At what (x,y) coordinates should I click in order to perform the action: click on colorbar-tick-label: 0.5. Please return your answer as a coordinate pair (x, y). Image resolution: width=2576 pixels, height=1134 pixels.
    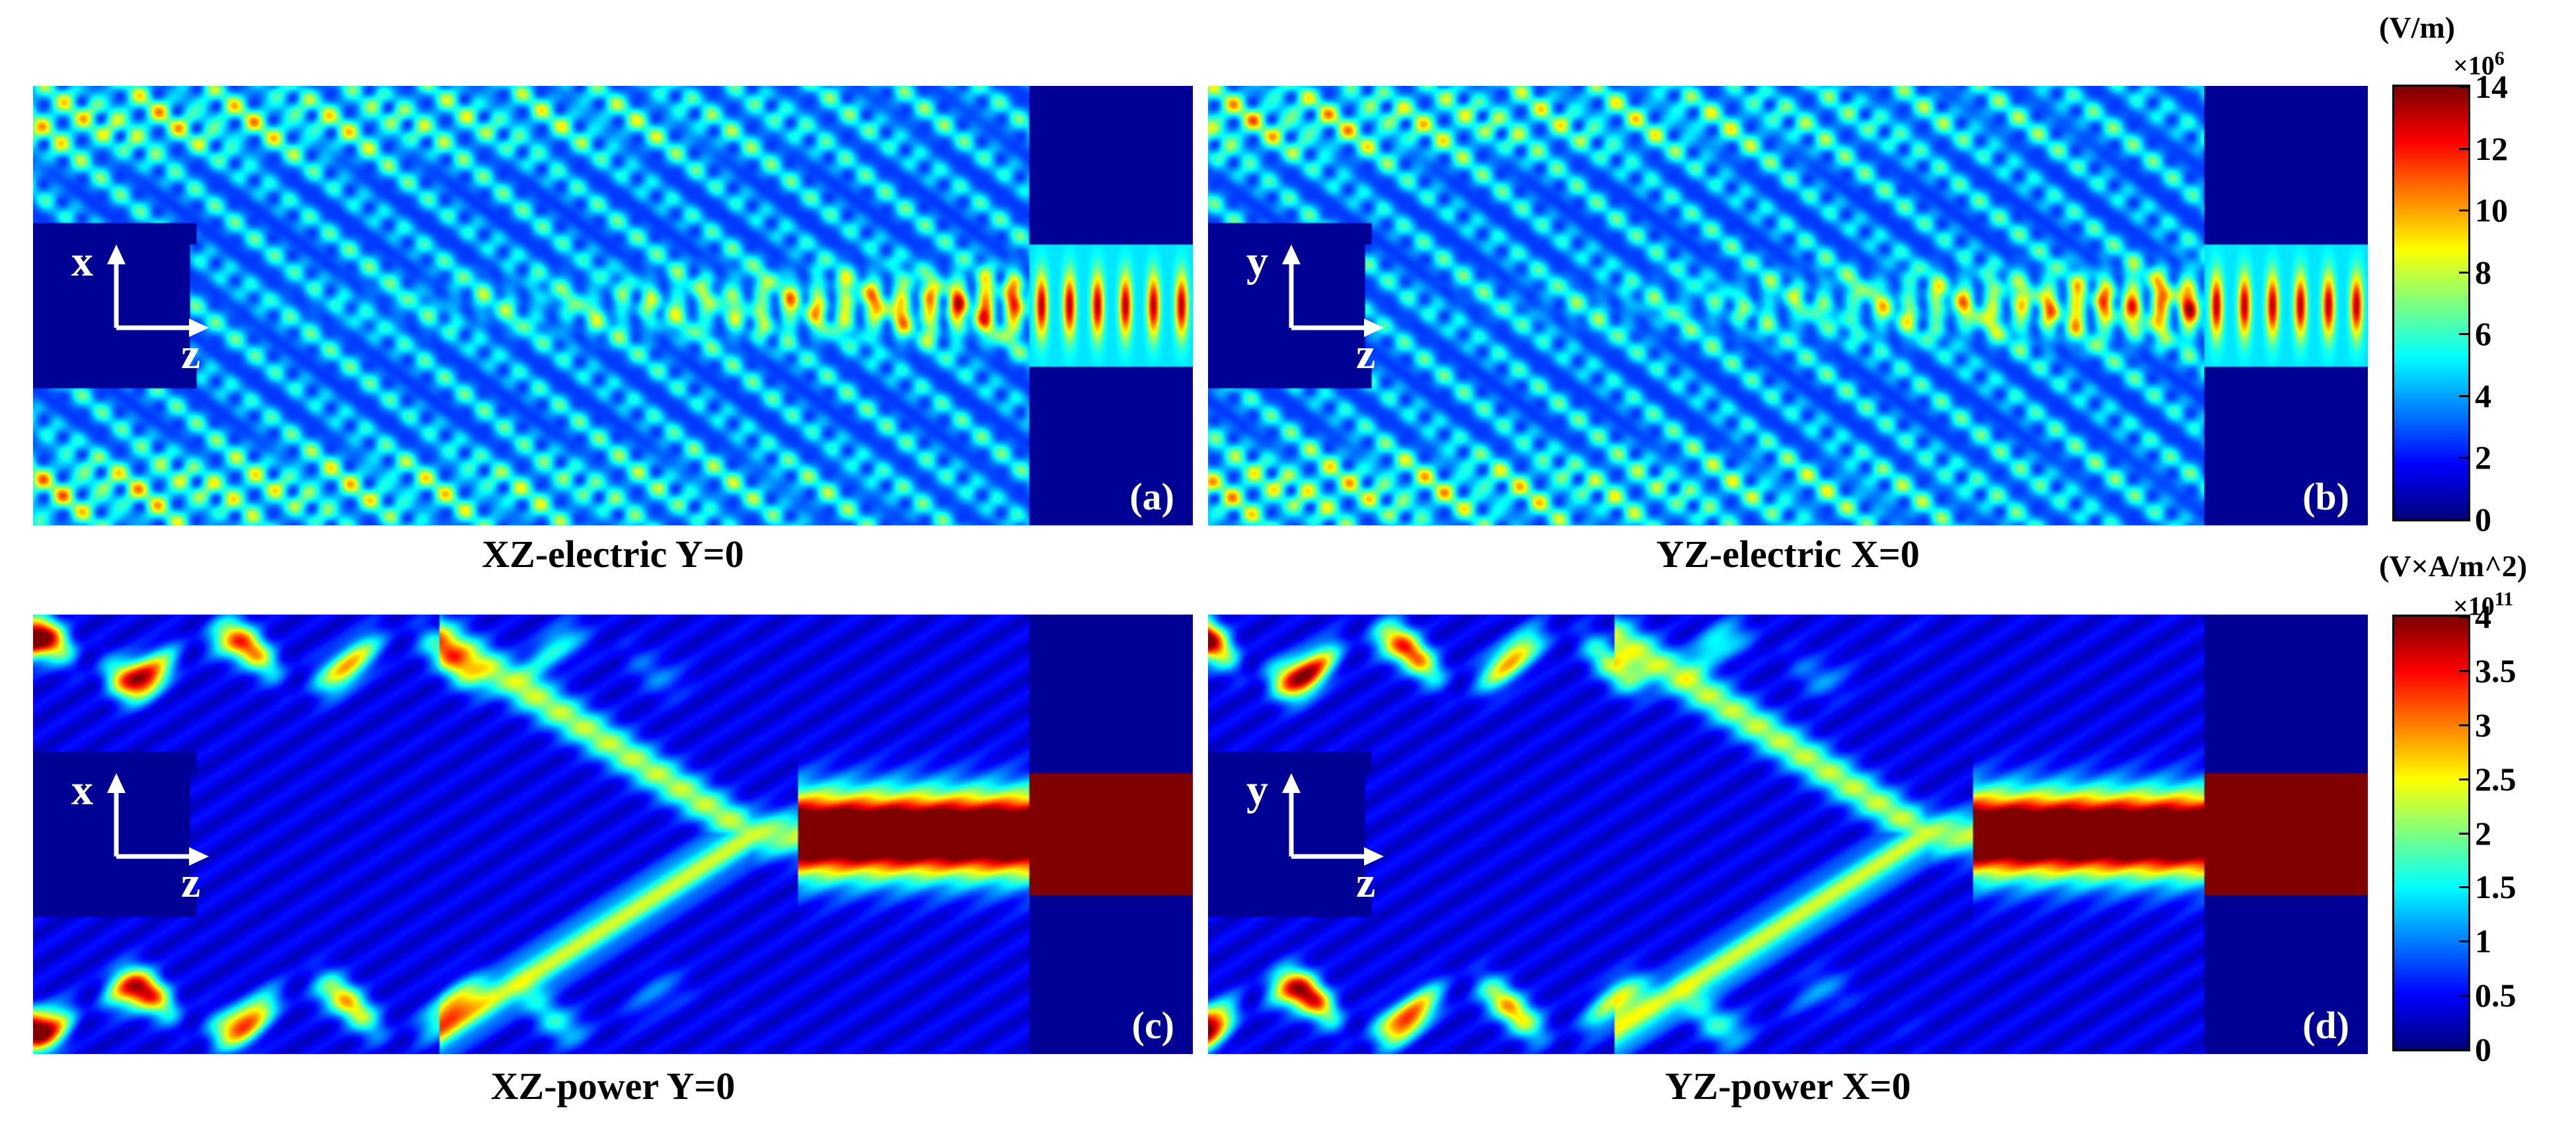
    Looking at the image, I should click on (2496, 995).